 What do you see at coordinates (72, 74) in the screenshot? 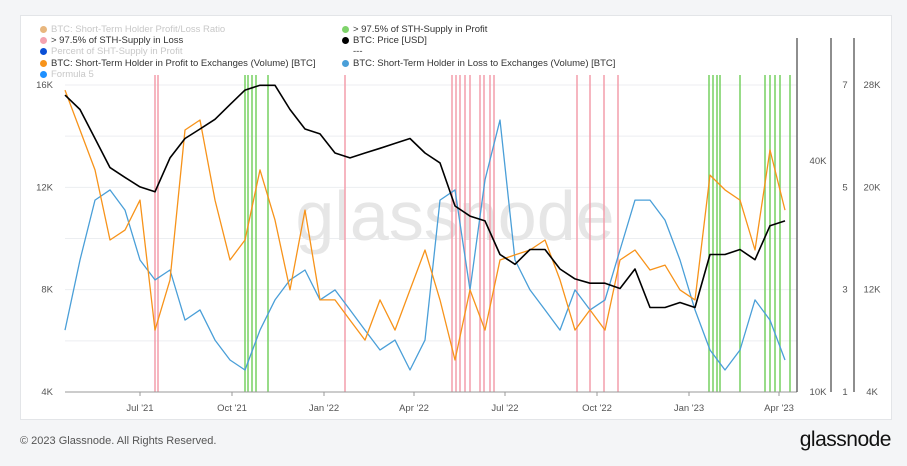
I see `legend-label: Formula 5` at bounding box center [72, 74].